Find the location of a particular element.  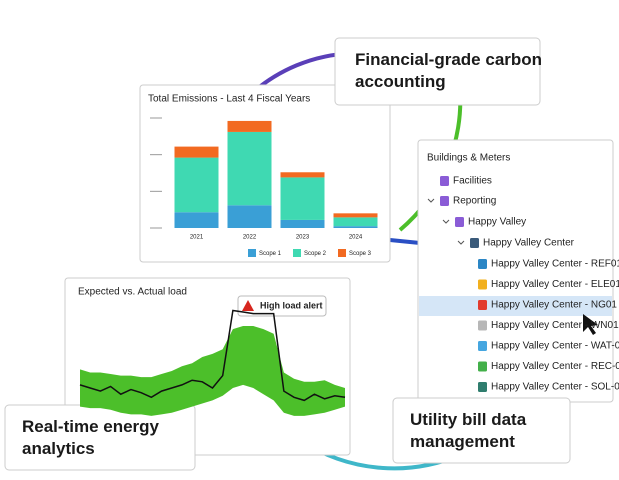

alert-box is located at coordinates (282, 306).